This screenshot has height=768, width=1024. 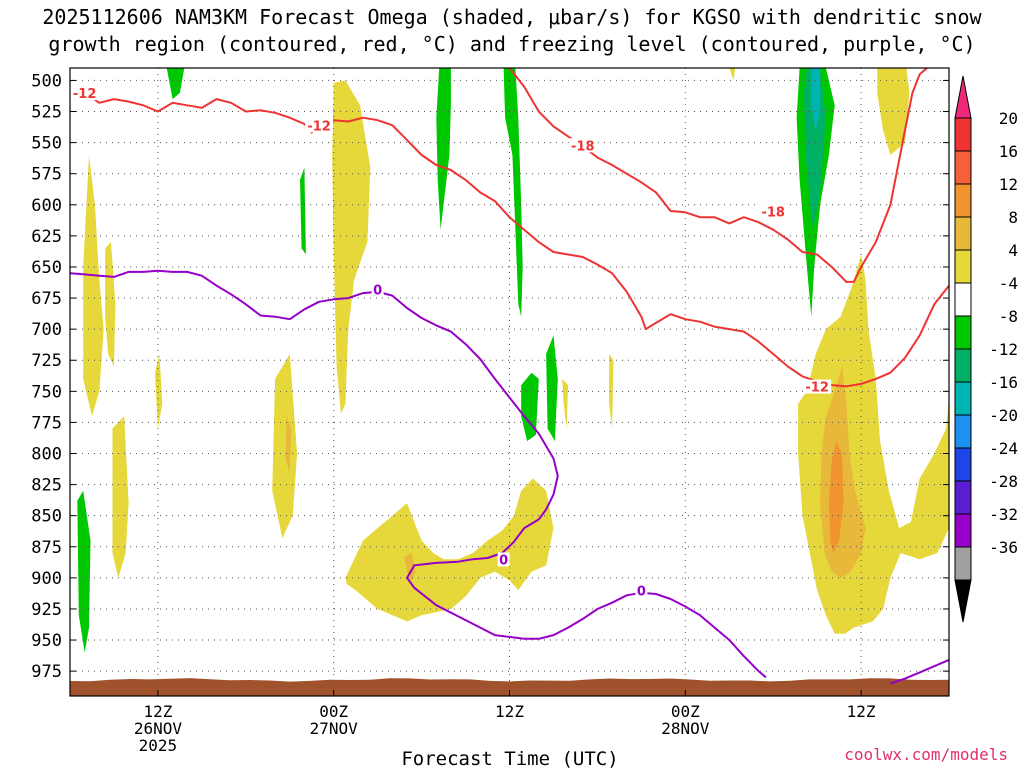 I want to click on x-tick-label: 26NOV, so click(x=158, y=728).